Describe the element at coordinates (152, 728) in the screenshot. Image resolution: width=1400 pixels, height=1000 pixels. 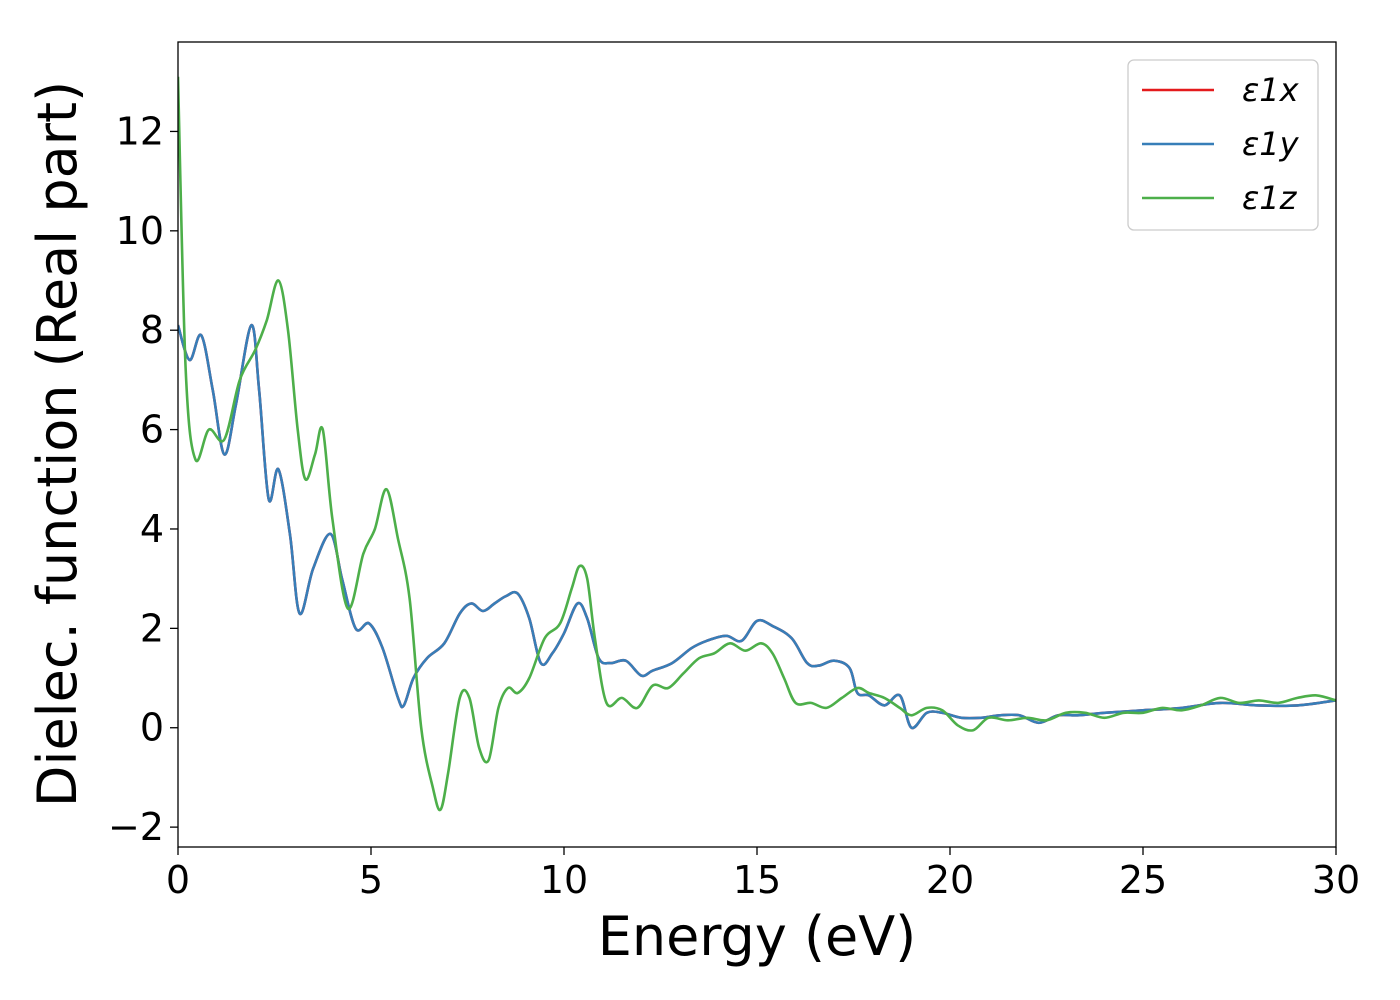
I see `y-tick-label: 0` at that location.